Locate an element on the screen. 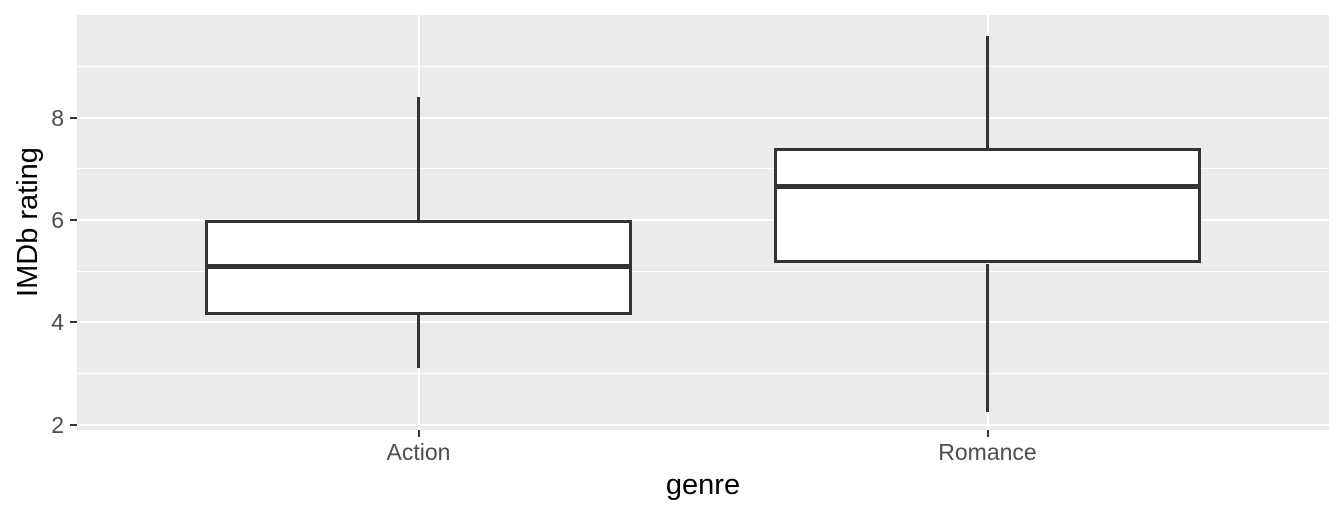 This screenshot has height=518, width=1344. y-tick-label: 4 is located at coordinates (57, 322).